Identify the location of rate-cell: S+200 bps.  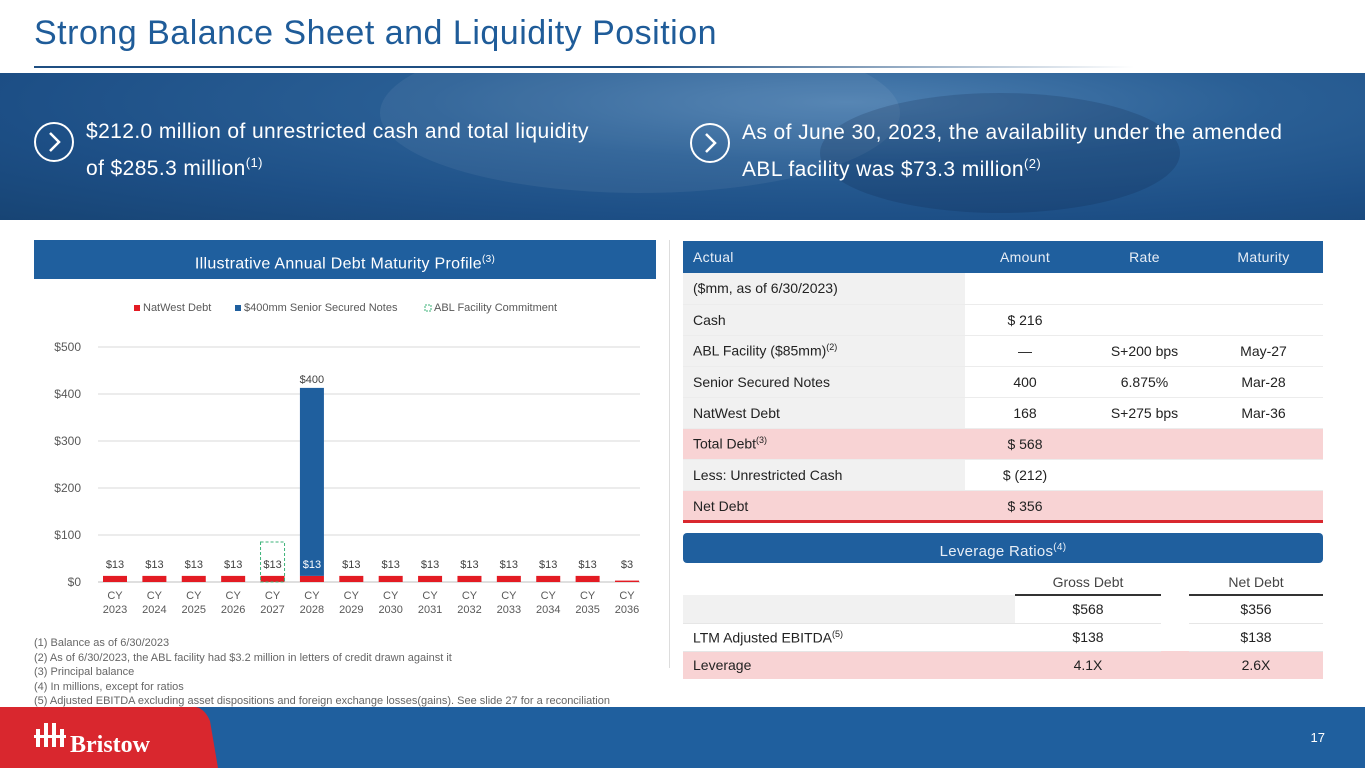
(1144, 351).